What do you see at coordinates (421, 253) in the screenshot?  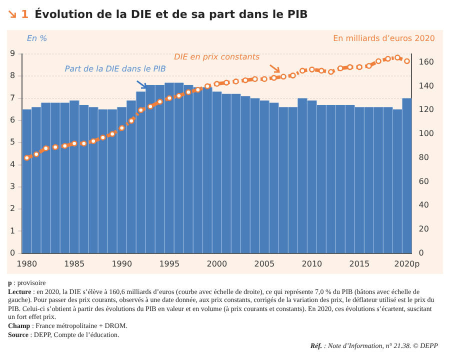 I see `y2-tick-label: 0` at bounding box center [421, 253].